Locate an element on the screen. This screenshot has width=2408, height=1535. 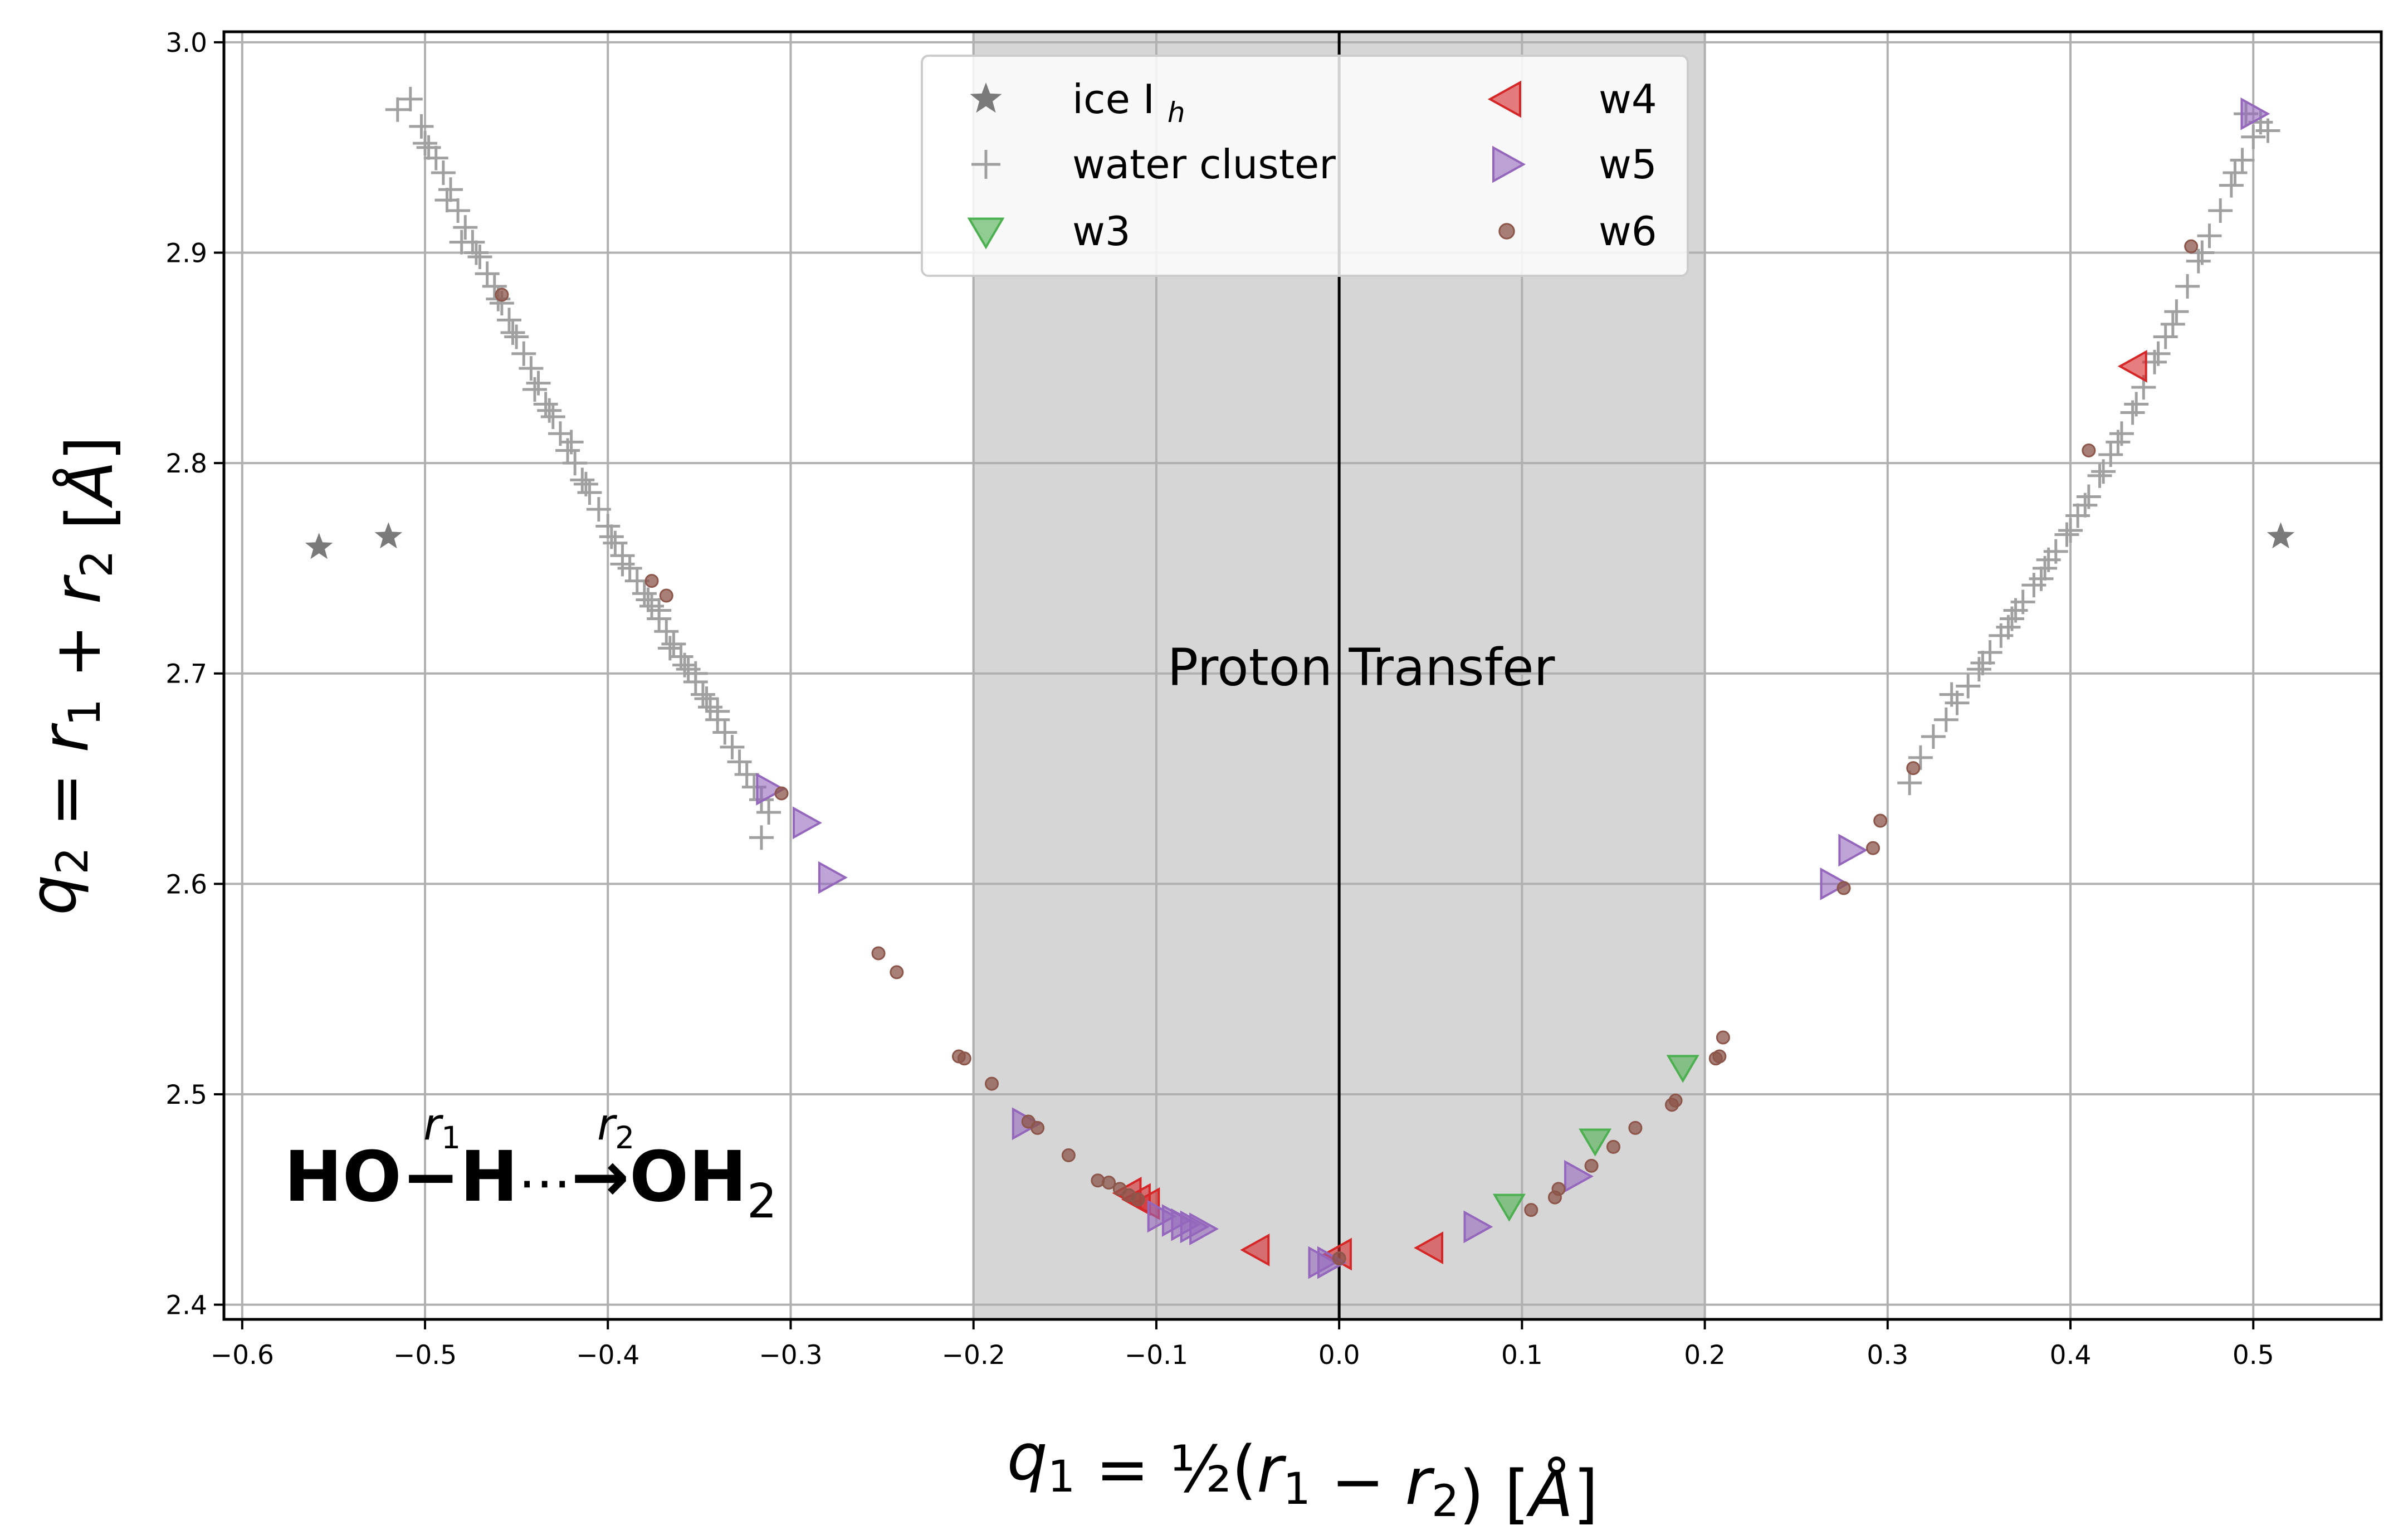
proton-transfer-label: Proton Transfer is located at coordinates (1361, 667).